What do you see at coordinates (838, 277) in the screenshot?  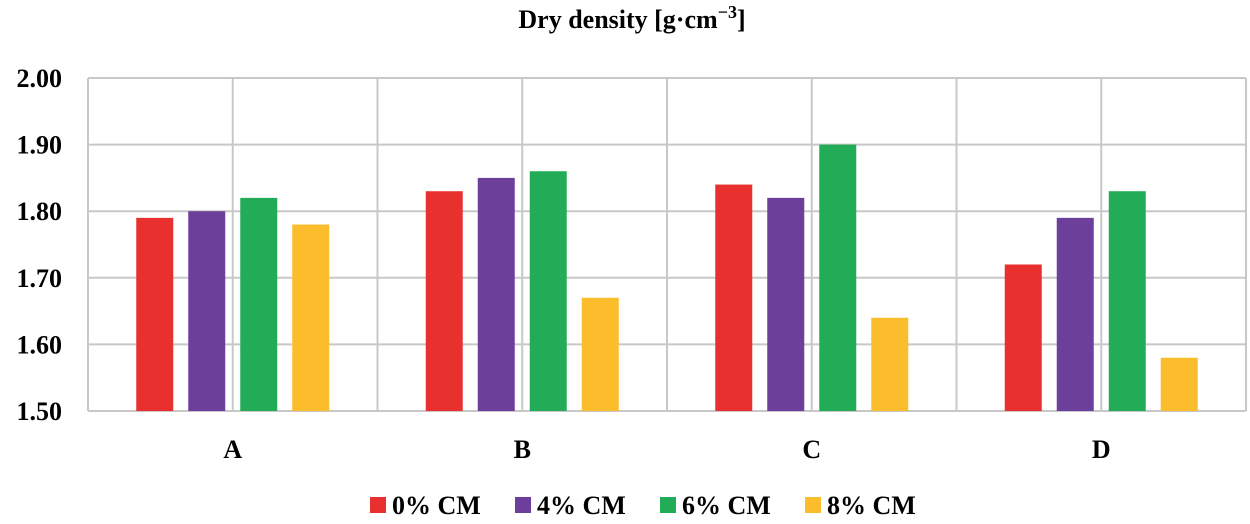 I see `bar-C-6cm` at bounding box center [838, 277].